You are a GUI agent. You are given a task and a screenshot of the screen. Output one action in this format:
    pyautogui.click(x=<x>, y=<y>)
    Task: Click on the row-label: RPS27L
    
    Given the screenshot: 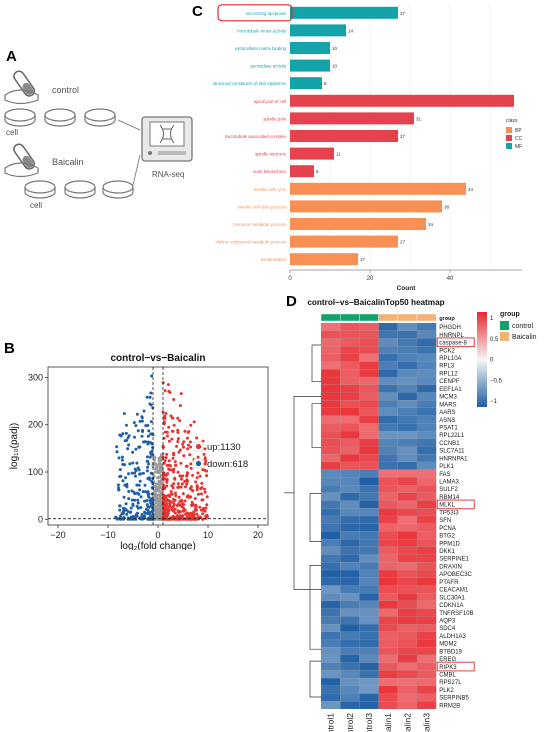 What is the action you would take?
    pyautogui.click(x=450, y=683)
    